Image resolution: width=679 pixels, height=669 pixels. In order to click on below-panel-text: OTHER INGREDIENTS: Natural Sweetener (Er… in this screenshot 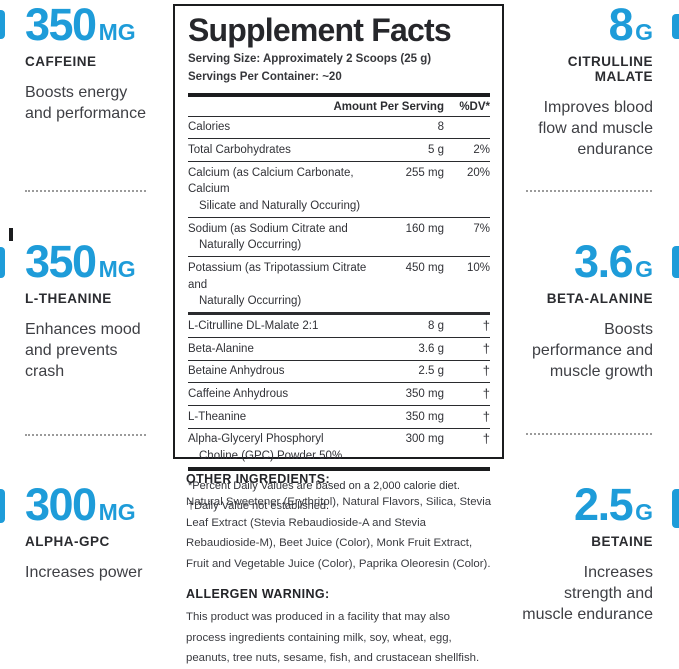, I will do `click(348, 570)`.